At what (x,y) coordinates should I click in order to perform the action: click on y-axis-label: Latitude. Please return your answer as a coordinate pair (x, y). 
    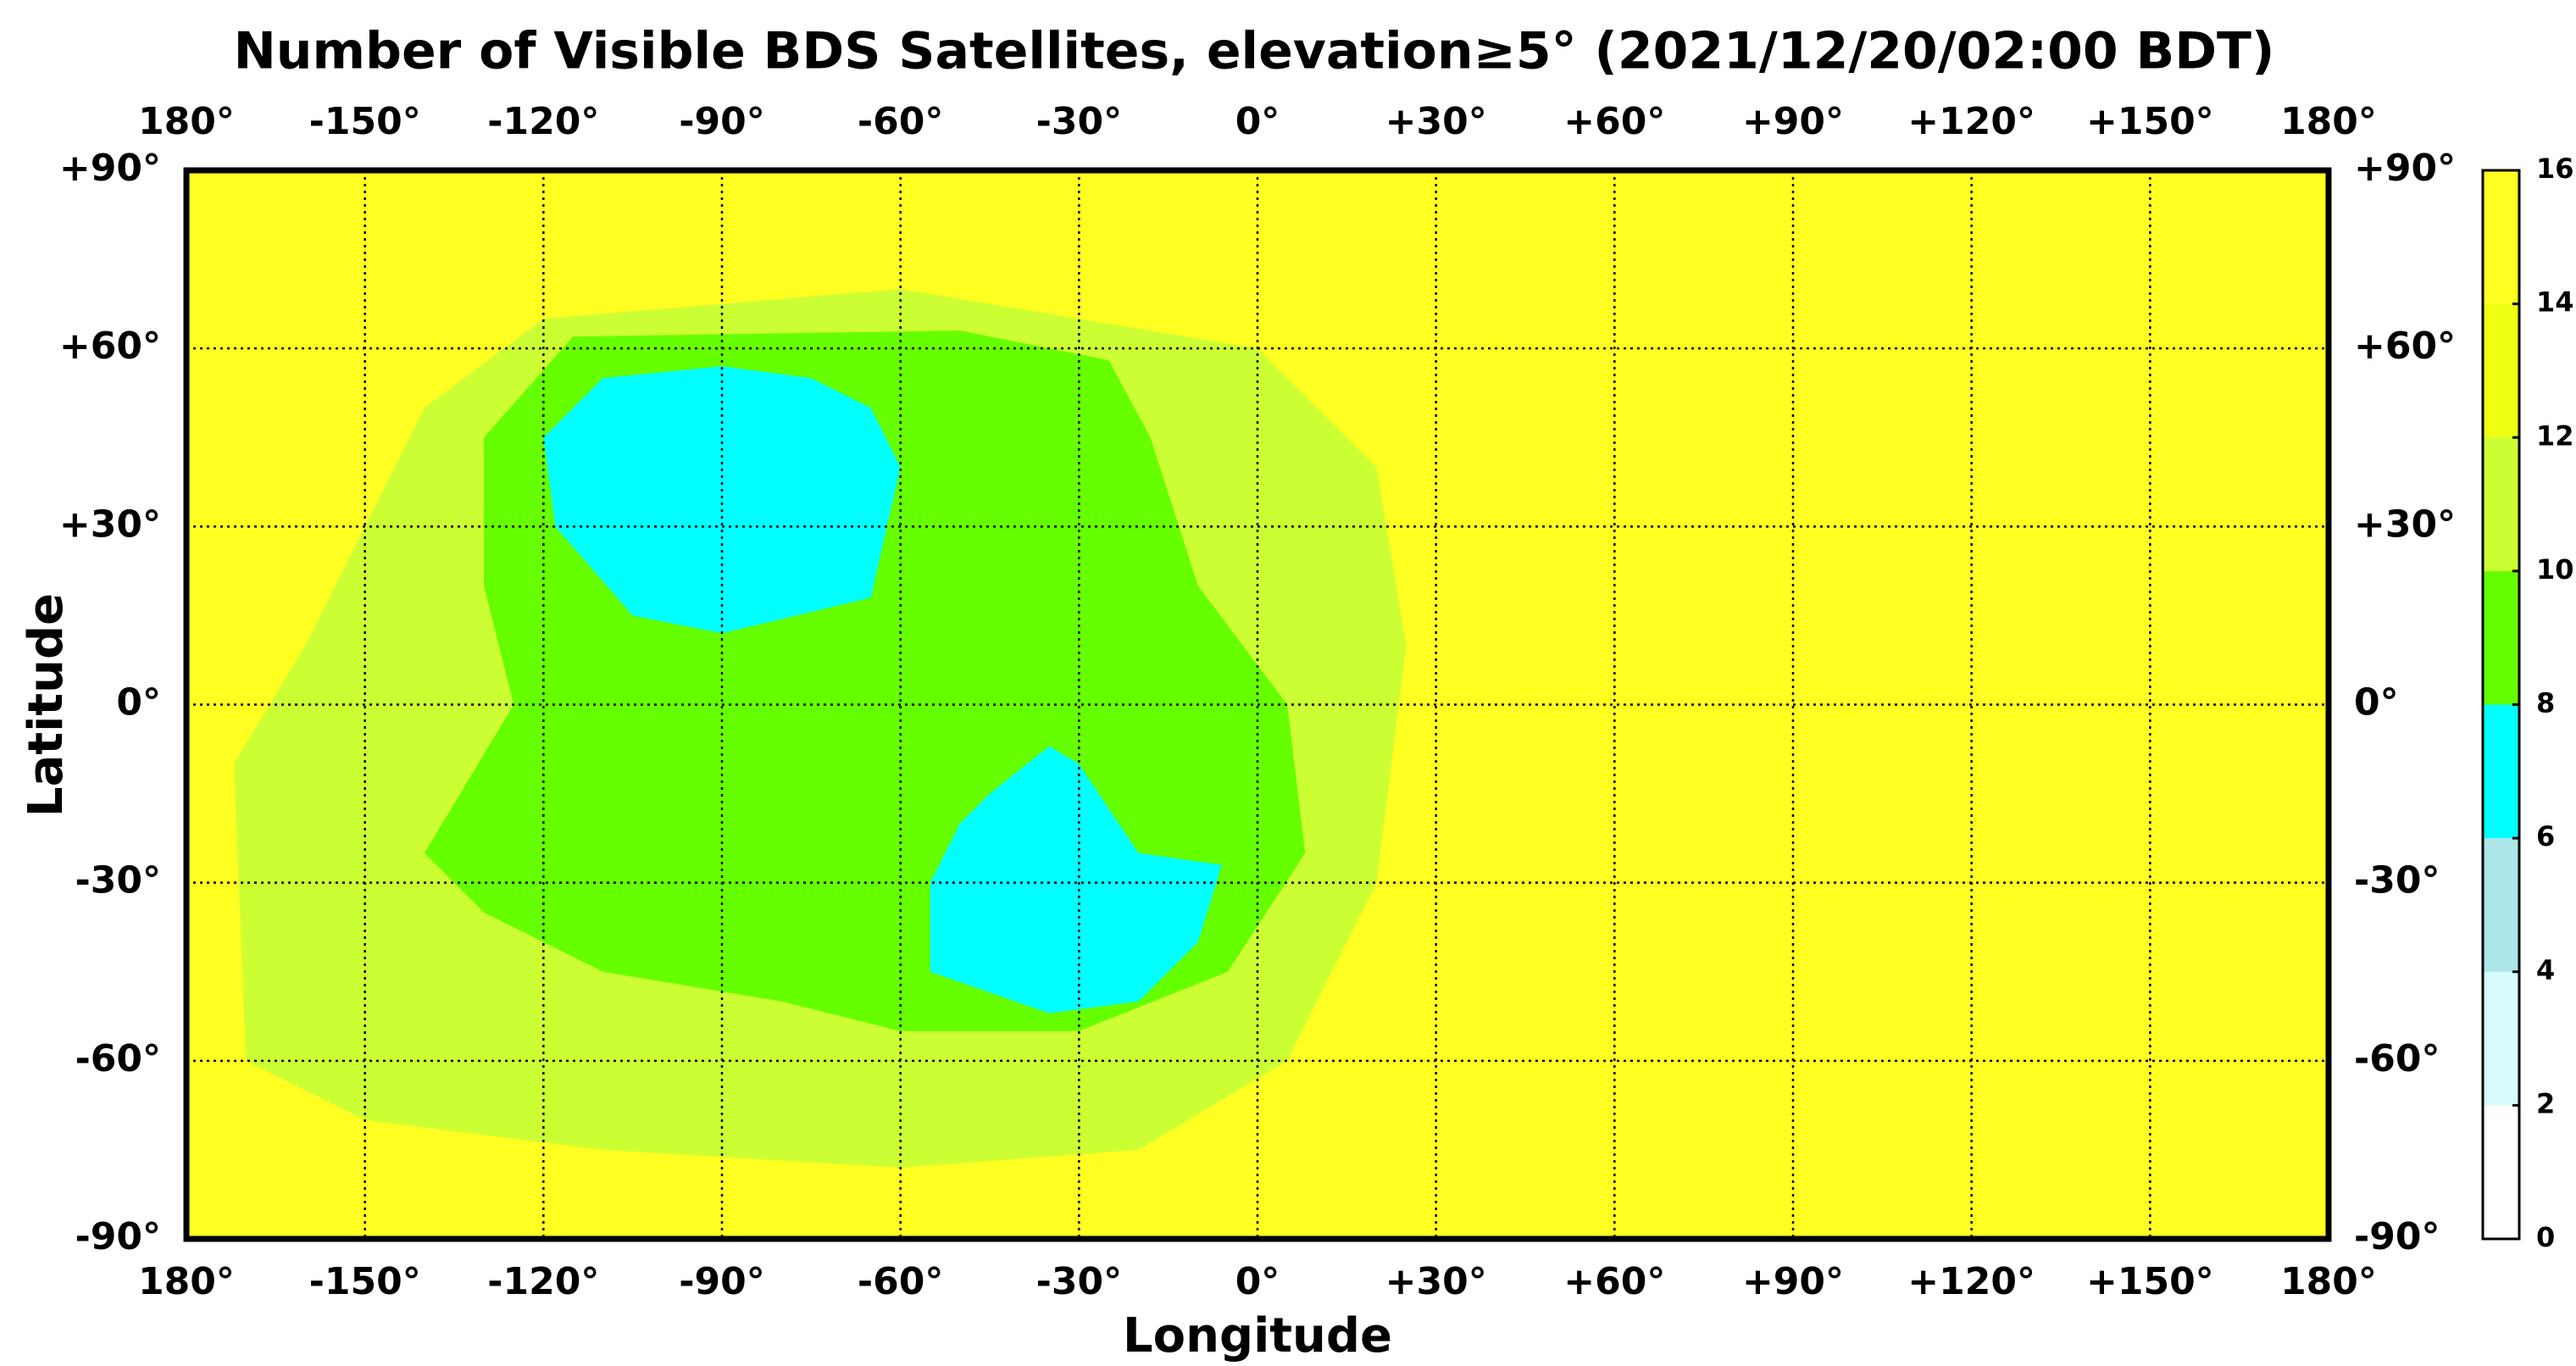
    Looking at the image, I should click on (46, 705).